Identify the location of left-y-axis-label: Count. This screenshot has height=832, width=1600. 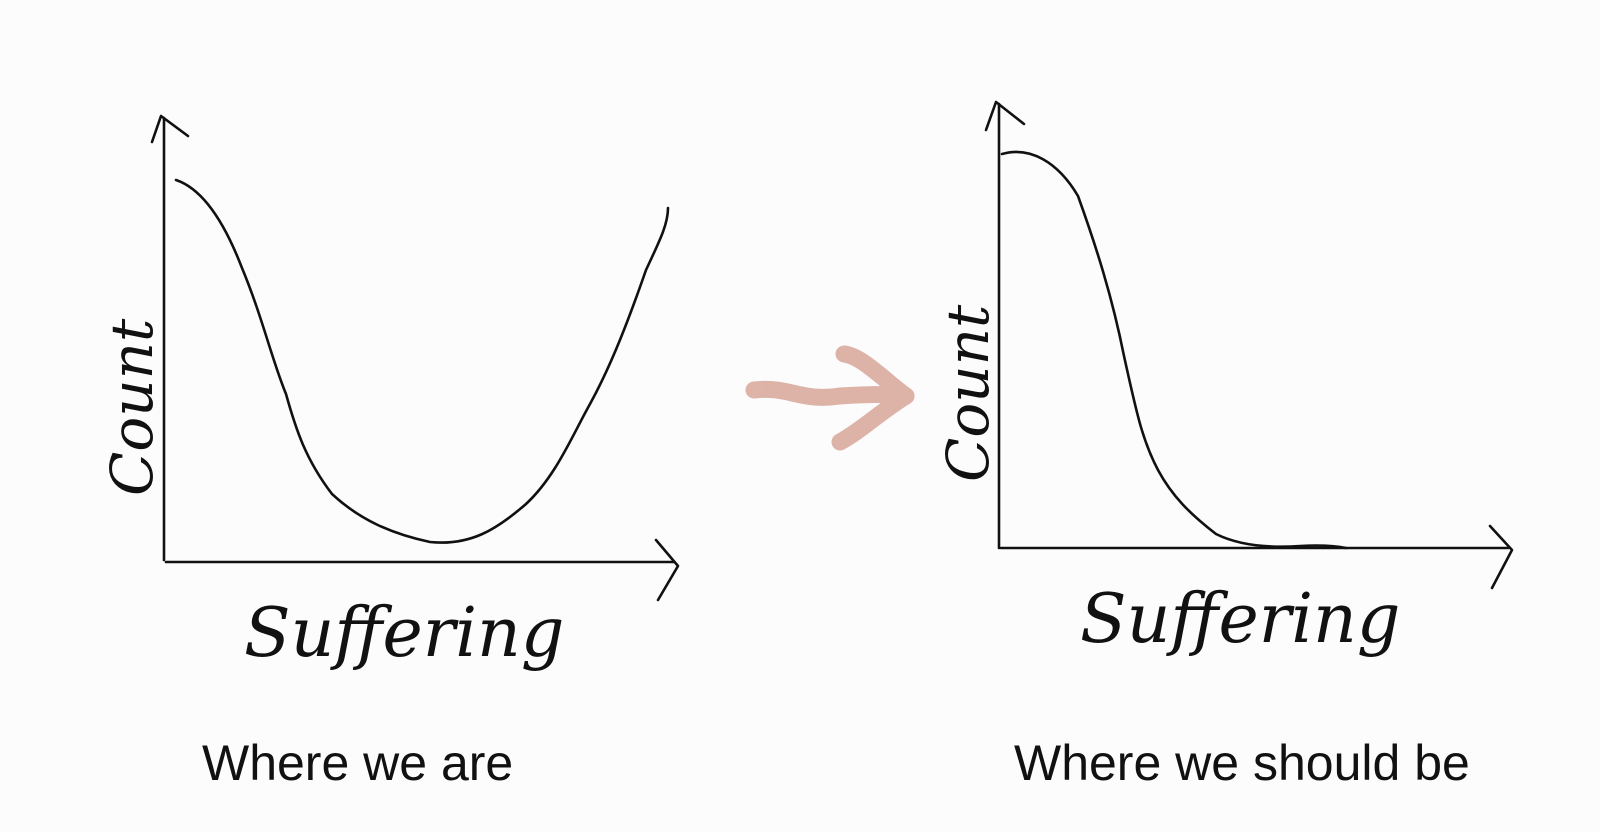
(132, 407).